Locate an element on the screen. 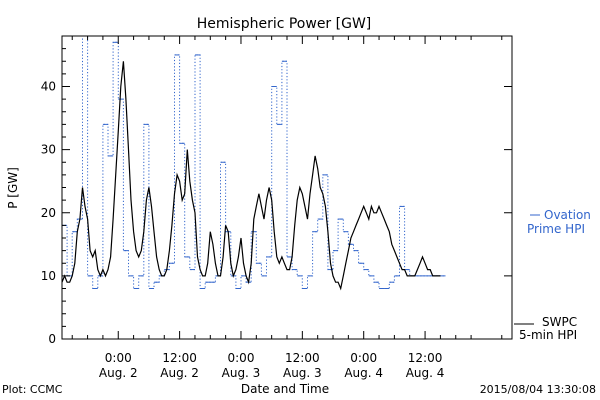  y-tick-label: 0 is located at coordinates (52, 339).